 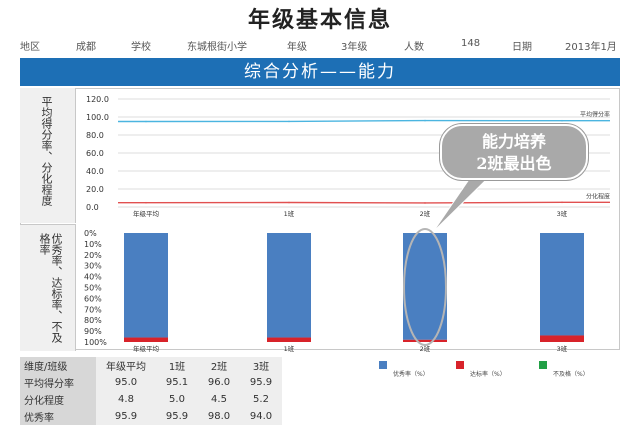 I want to click on line-y-tick-label: 40.0, so click(x=95, y=171).